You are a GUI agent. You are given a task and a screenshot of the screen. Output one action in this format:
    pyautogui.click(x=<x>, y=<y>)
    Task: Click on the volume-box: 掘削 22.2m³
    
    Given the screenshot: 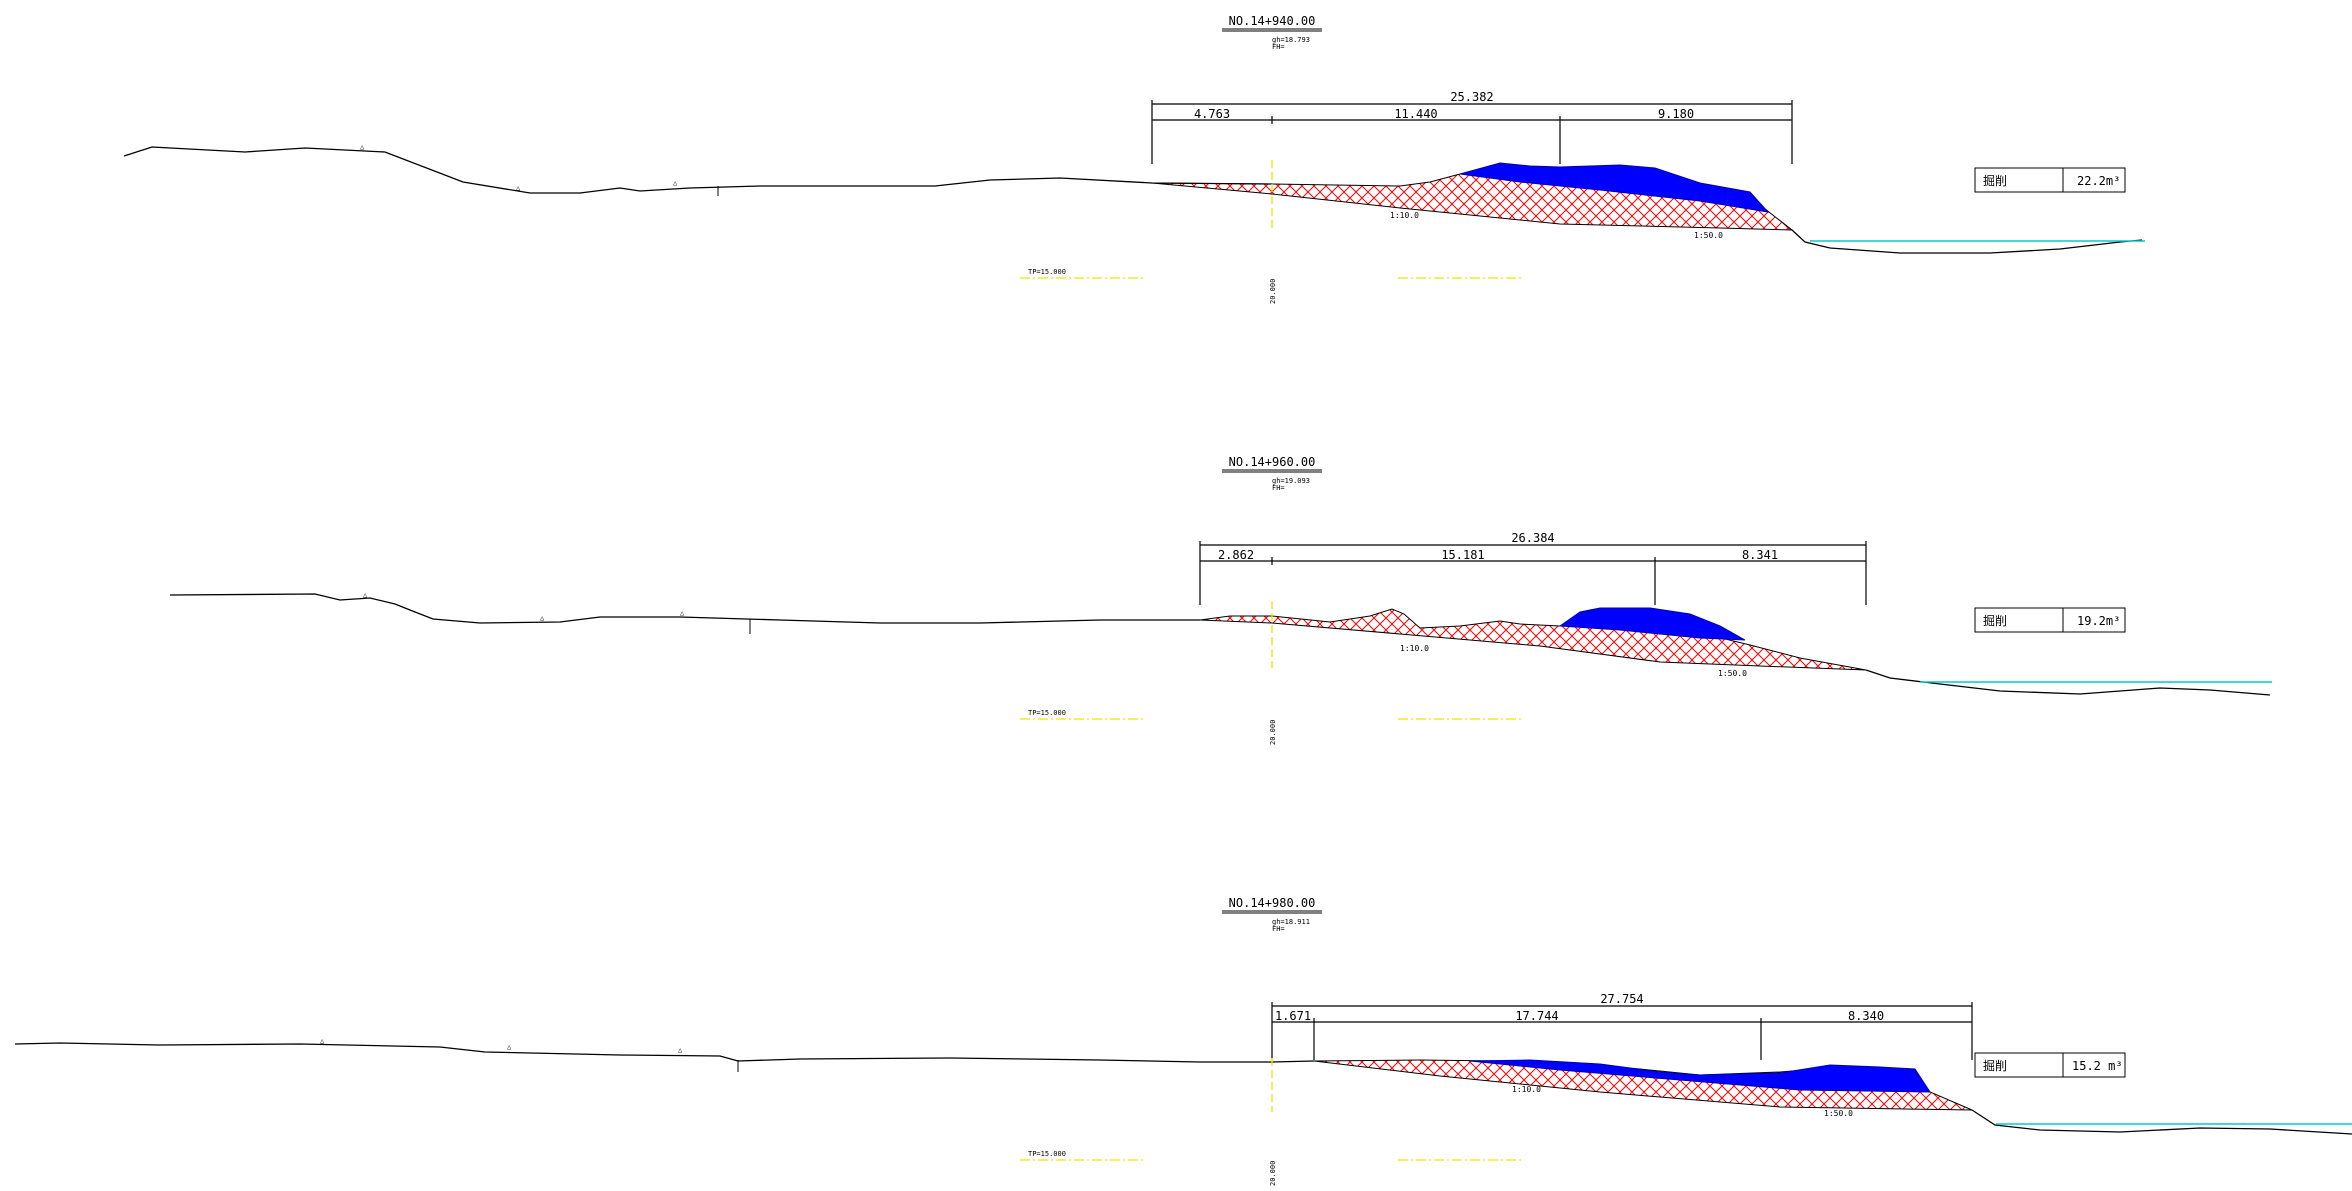 What is the action you would take?
    pyautogui.click(x=2050, y=180)
    